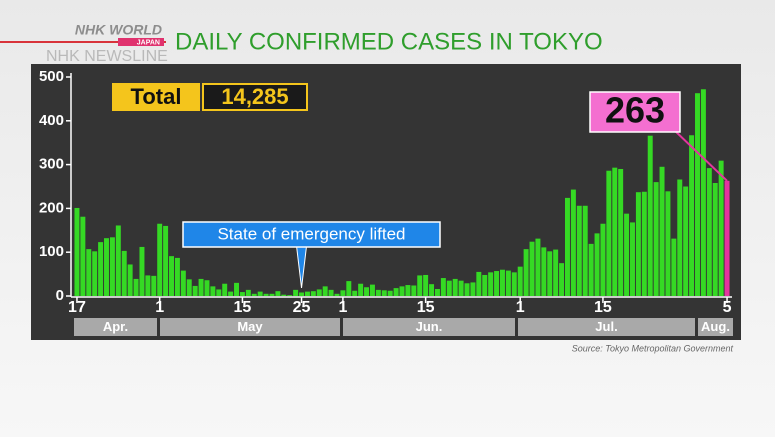 The width and height of the screenshot is (775, 437). Describe the element at coordinates (148, 42) in the screenshot. I see `logo-sub: JAPAN` at that location.